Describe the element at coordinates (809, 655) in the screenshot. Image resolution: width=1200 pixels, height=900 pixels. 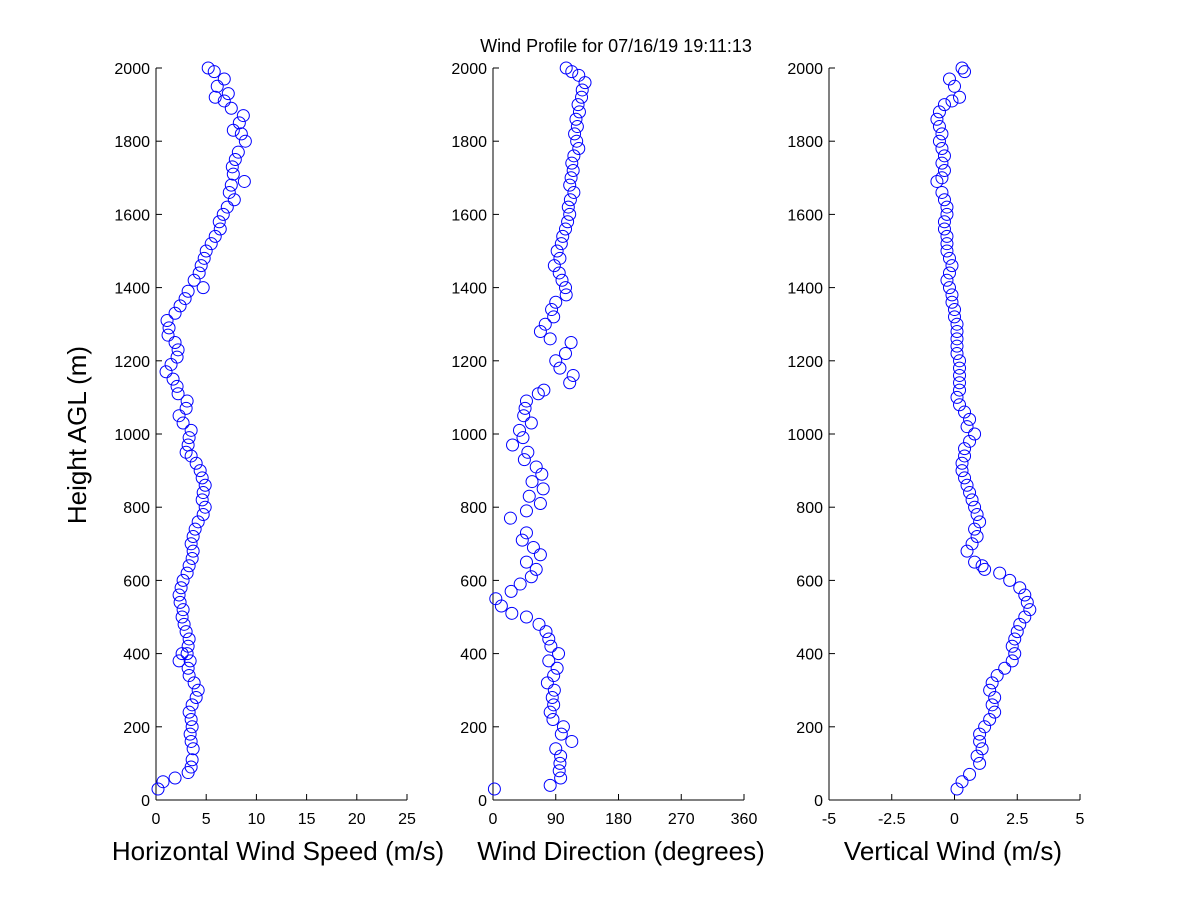
I see `y-tick-label: 400` at that location.